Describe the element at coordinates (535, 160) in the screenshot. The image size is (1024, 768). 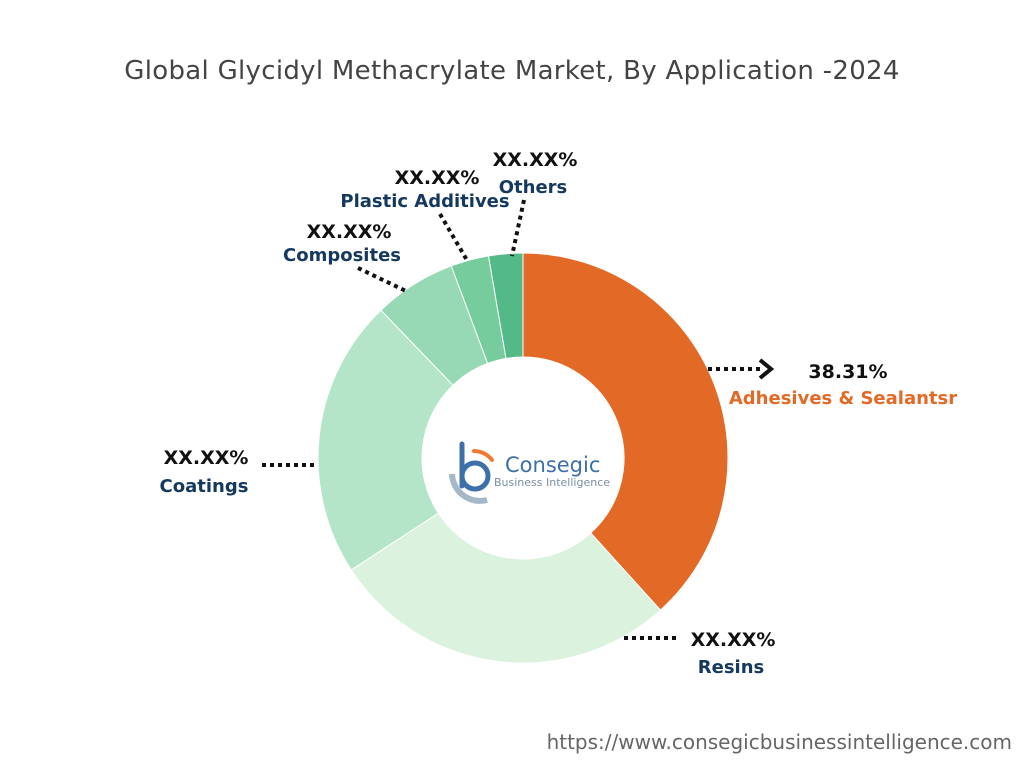
I see `value-label-others: XX.XX%` at that location.